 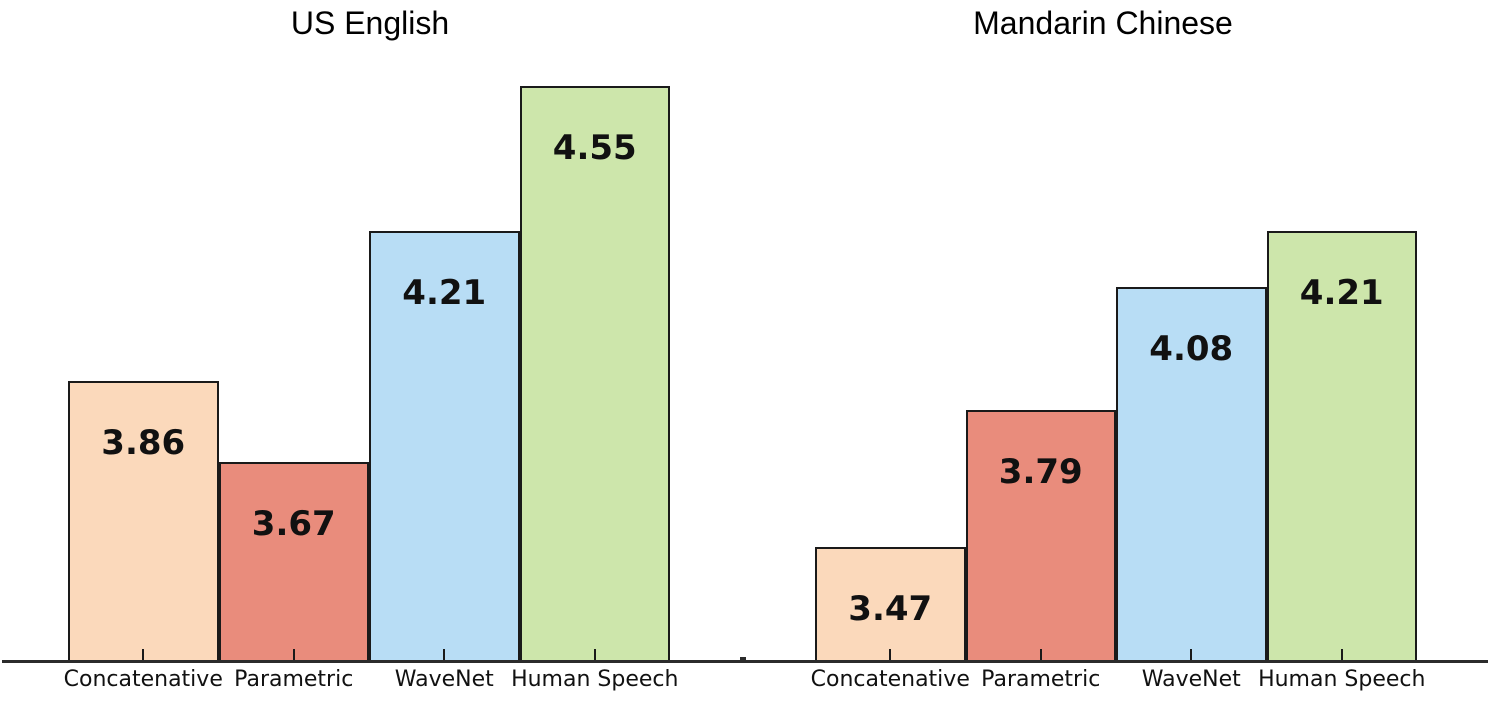 I want to click on panel-title-us-english: US English, so click(x=370, y=23).